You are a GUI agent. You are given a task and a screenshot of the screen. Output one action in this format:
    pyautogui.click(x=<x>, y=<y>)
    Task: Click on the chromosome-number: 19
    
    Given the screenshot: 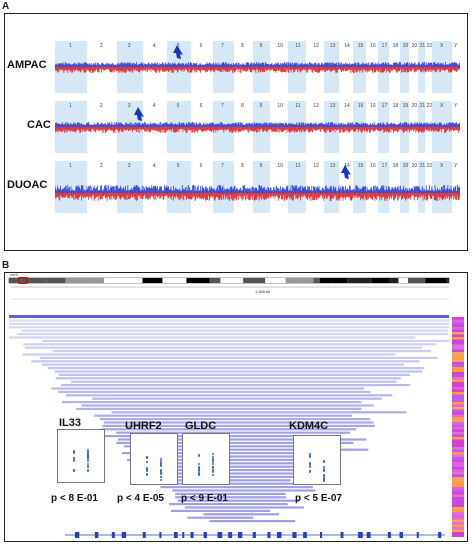 What is the action you would take?
    pyautogui.click(x=405, y=166)
    